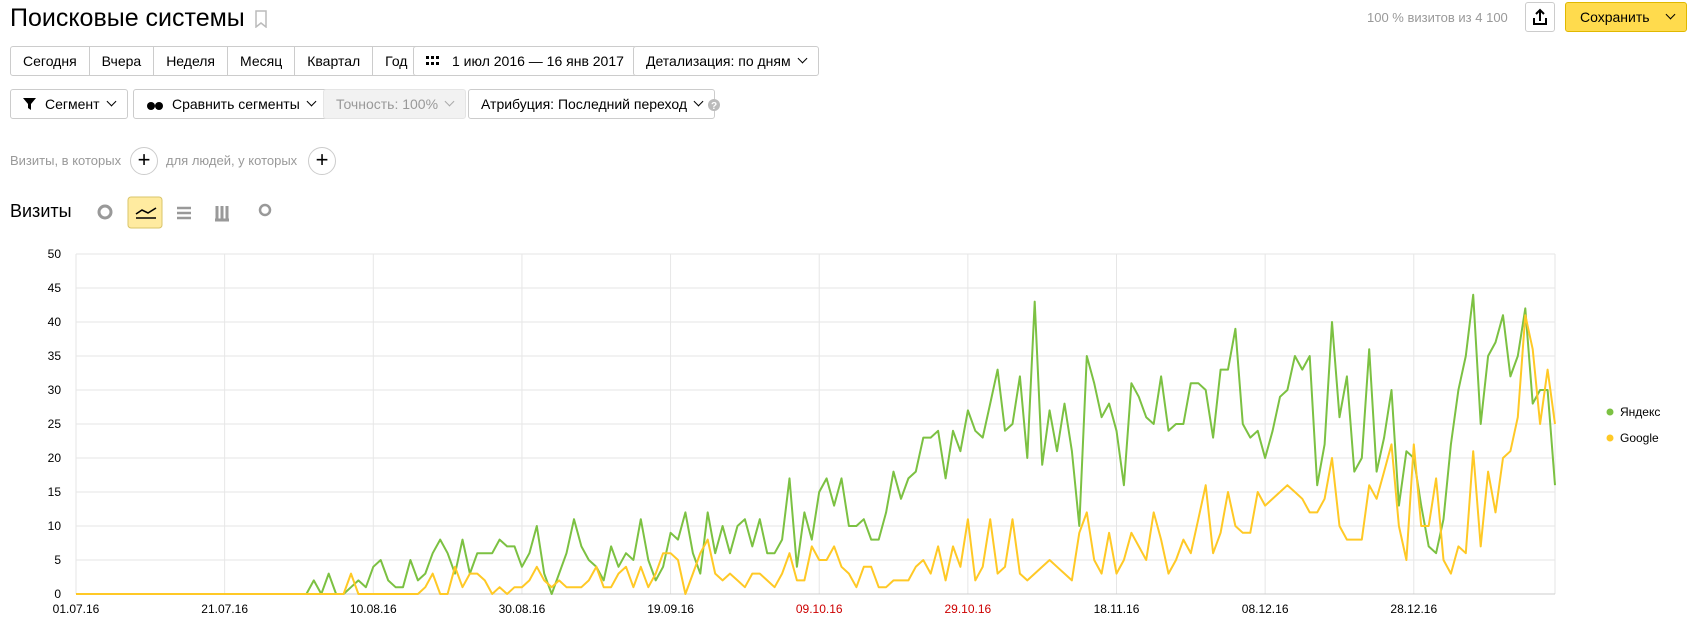 The width and height of the screenshot is (1692, 641). What do you see at coordinates (1117, 609) in the screenshot?
I see `x-tick-label: 18.11.16` at bounding box center [1117, 609].